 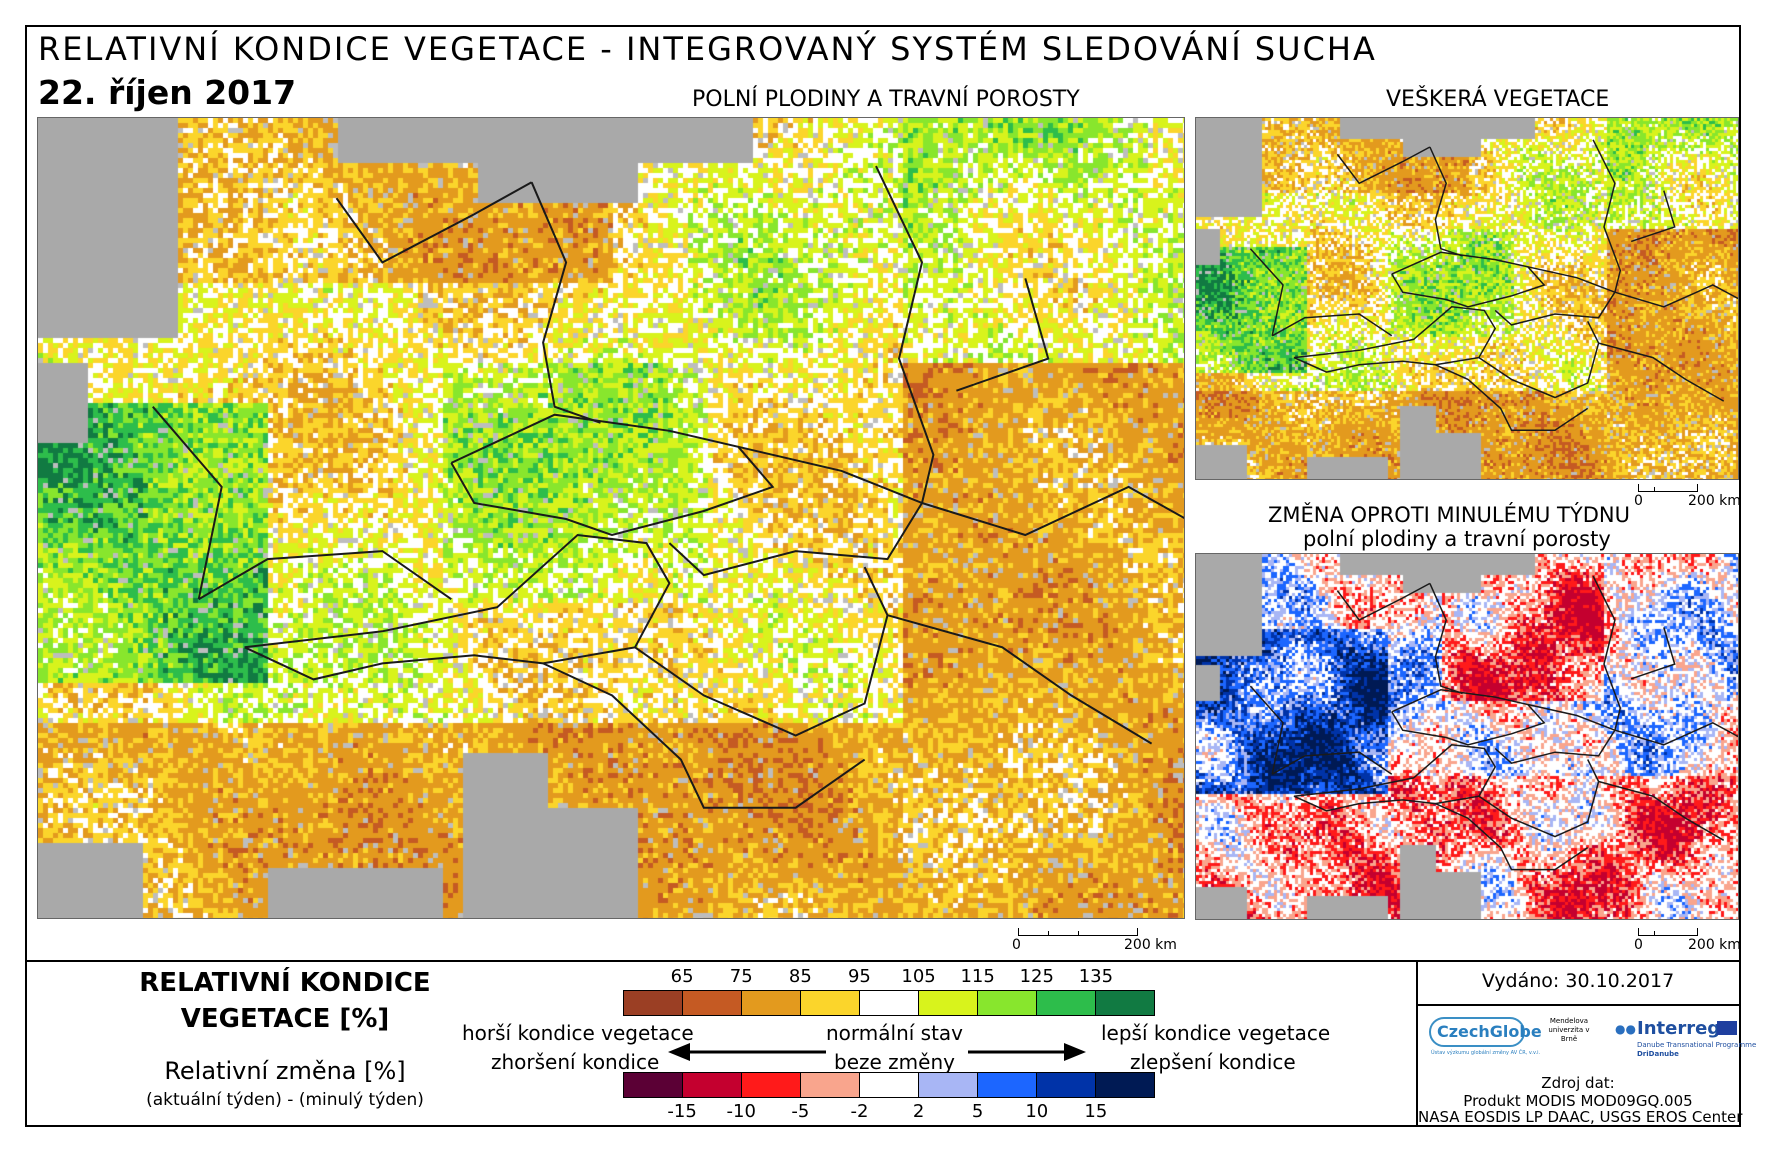 I want to click on all-vegetation-map, so click(x=1467, y=298).